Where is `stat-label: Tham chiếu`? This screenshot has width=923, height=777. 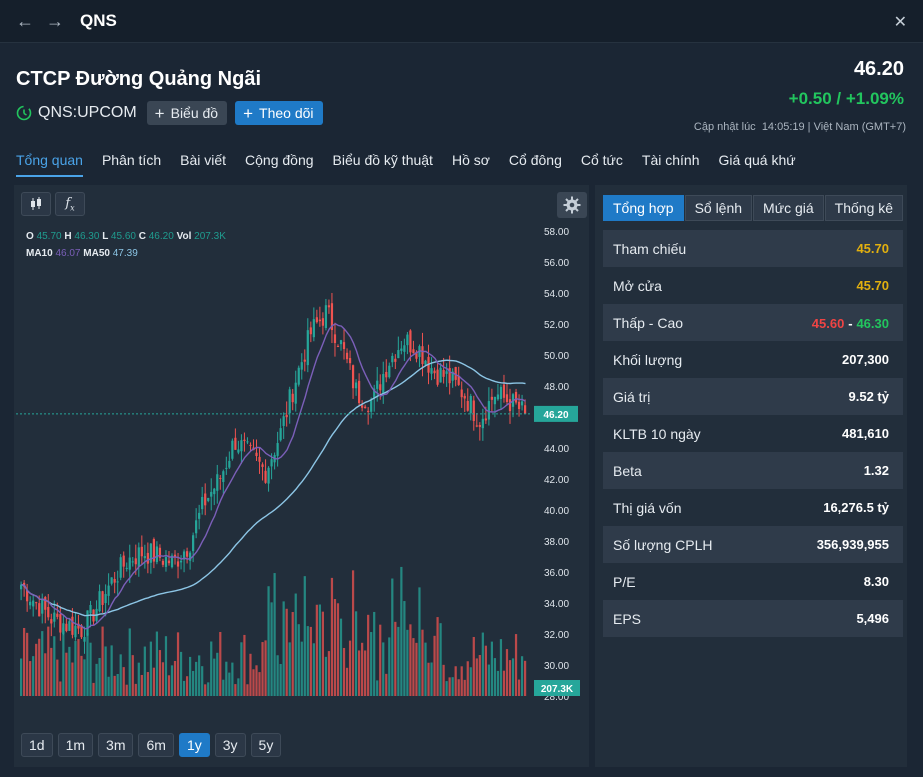 stat-label: Tham chiếu is located at coordinates (650, 248).